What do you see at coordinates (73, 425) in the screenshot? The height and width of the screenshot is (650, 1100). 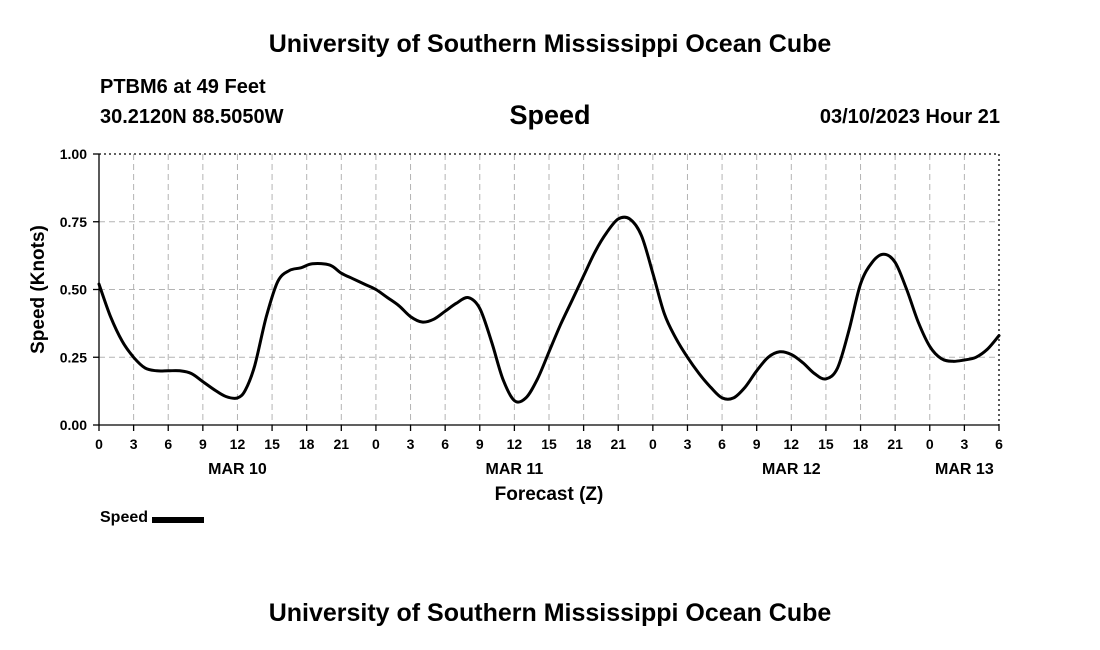 I see `y-tick-label: 0.00` at bounding box center [73, 425].